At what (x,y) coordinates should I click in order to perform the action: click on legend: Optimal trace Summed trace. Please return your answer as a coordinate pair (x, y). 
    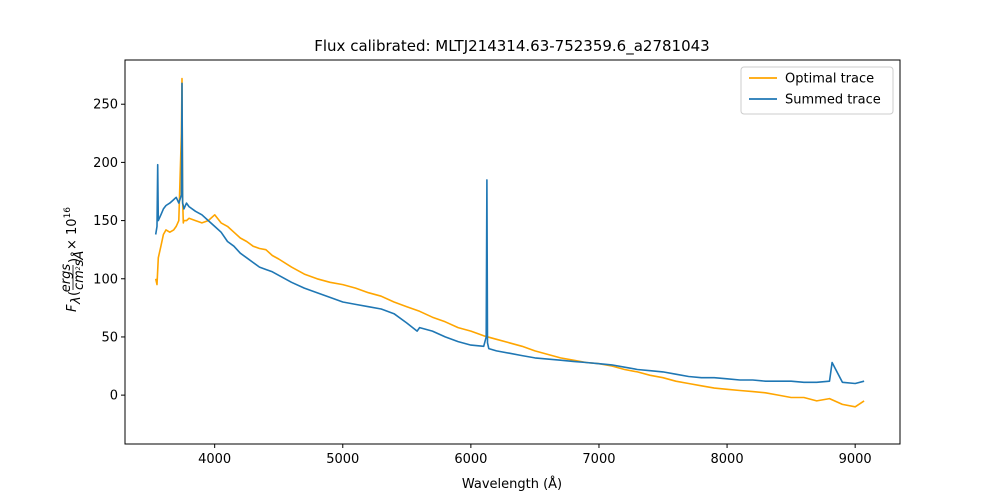
    Looking at the image, I should click on (817, 90).